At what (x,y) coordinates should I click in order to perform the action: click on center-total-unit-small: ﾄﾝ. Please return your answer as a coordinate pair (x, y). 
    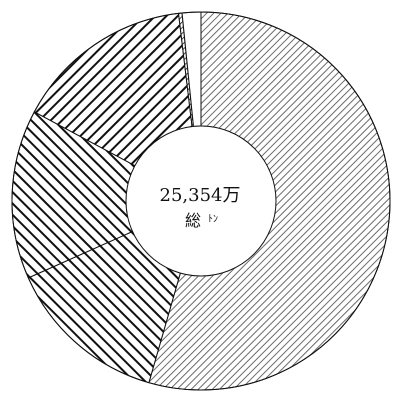
    Looking at the image, I should click on (213, 219).